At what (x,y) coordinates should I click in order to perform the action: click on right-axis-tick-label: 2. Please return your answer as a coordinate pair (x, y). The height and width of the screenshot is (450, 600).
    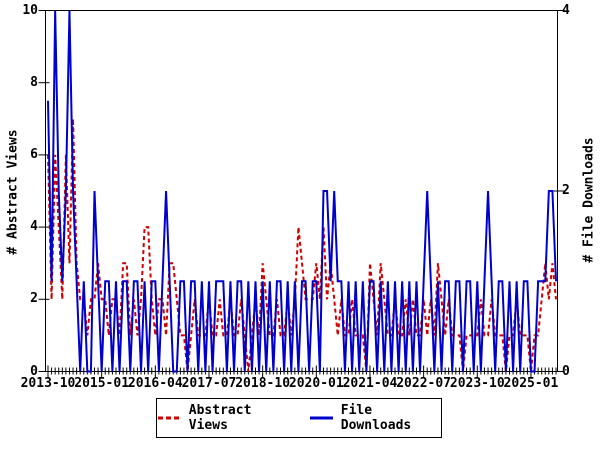
    Looking at the image, I should click on (566, 190).